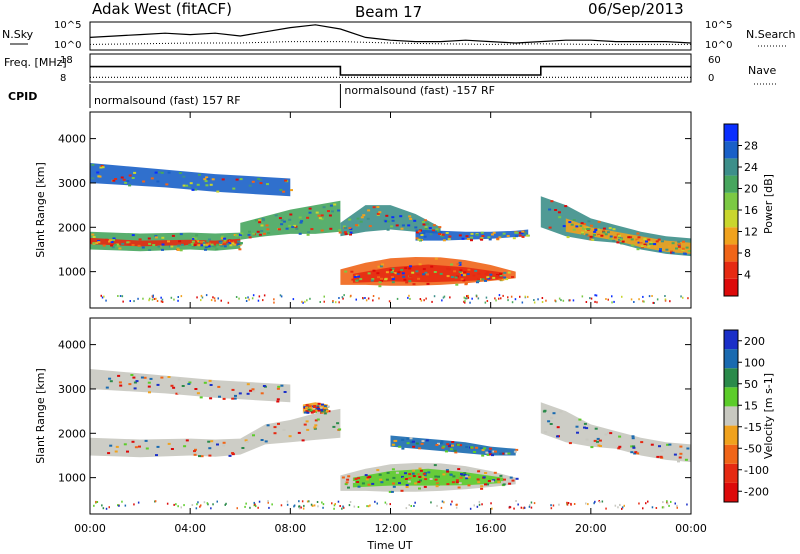 The width and height of the screenshot is (800, 554). Describe the element at coordinates (167, 100) in the screenshot. I see `cpid-segment-0: normalsound (fast) 157 RF` at that location.